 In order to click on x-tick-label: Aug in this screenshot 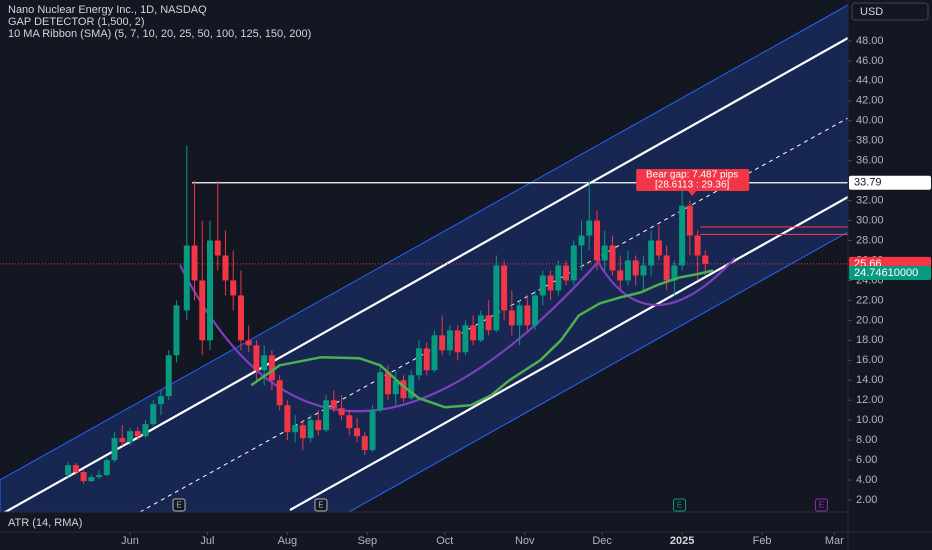, I will do `click(288, 541)`.